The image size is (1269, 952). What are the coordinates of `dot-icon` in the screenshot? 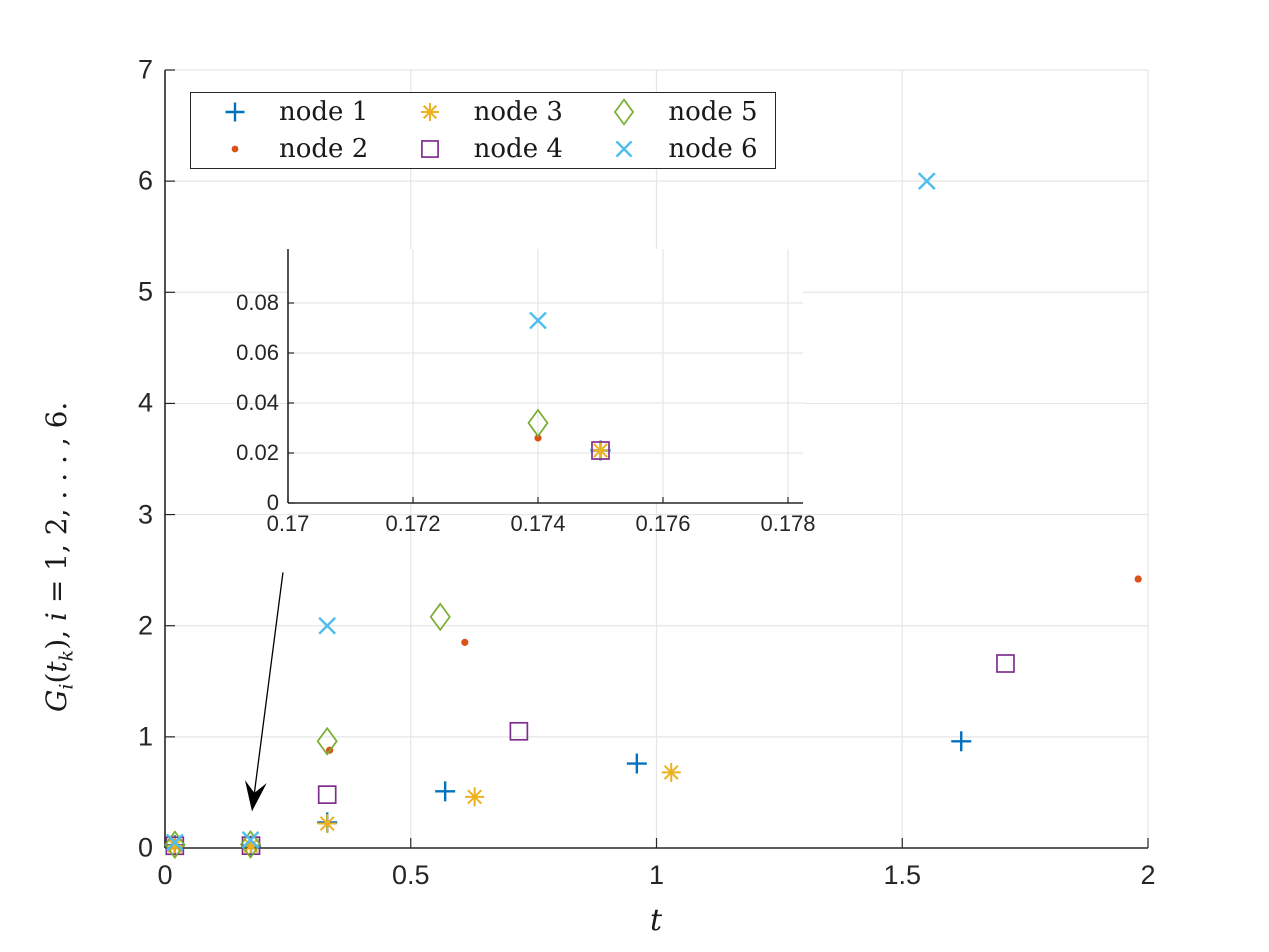 It's located at (235, 149).